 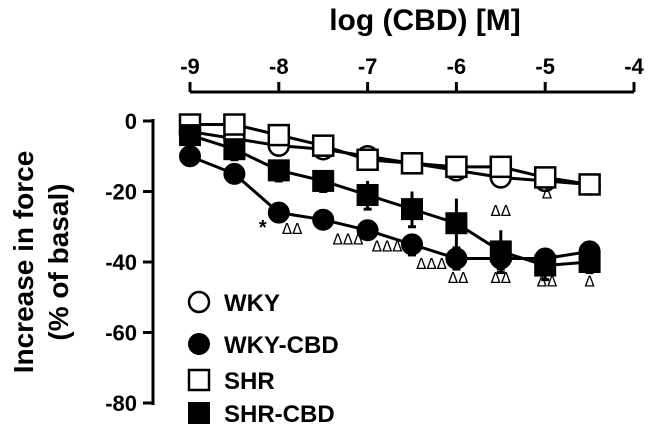 What do you see at coordinates (279, 66) in the screenshot?
I see `x-tick-label: -8` at bounding box center [279, 66].